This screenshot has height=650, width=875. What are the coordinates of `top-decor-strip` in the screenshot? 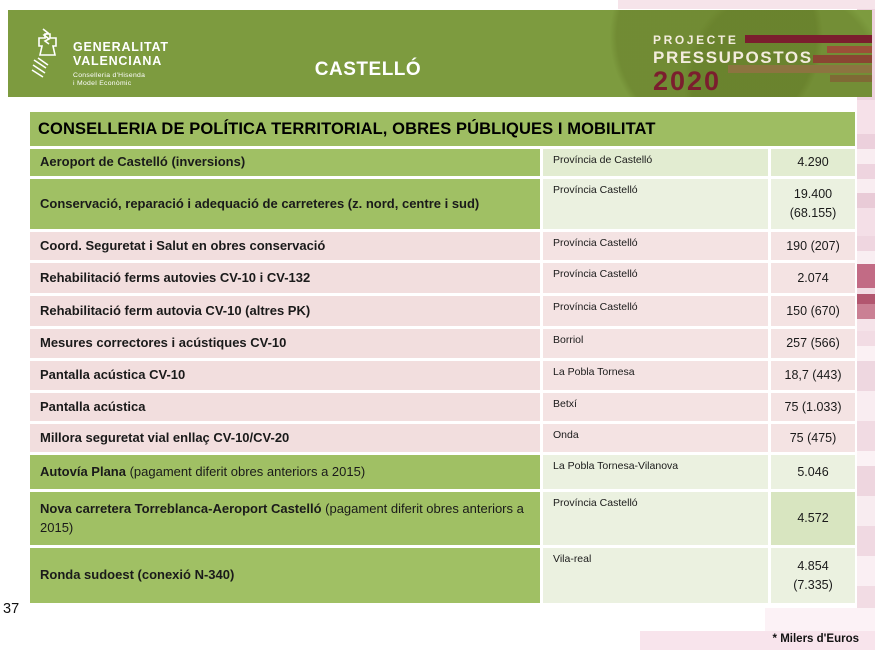 It's located at (746, 4).